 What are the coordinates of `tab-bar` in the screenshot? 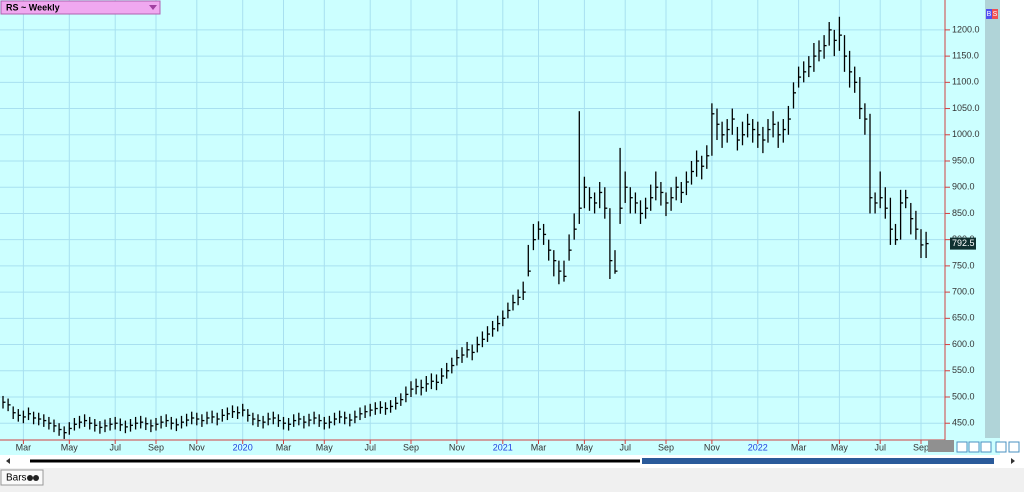 It's located at (512, 477).